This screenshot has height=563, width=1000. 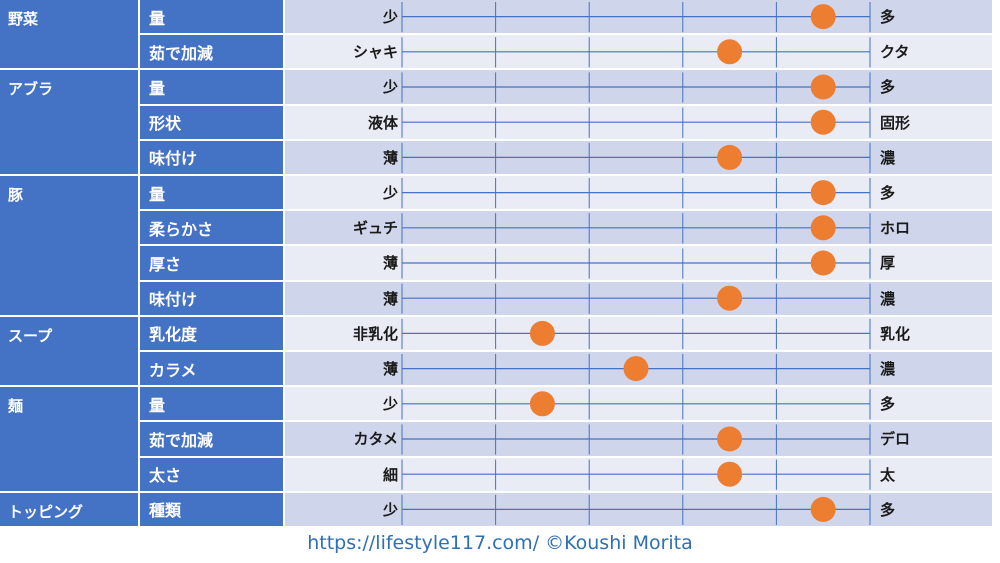 What do you see at coordinates (211, 229) in the screenshot?
I see `attribute-label: 柔らかさ` at bounding box center [211, 229].